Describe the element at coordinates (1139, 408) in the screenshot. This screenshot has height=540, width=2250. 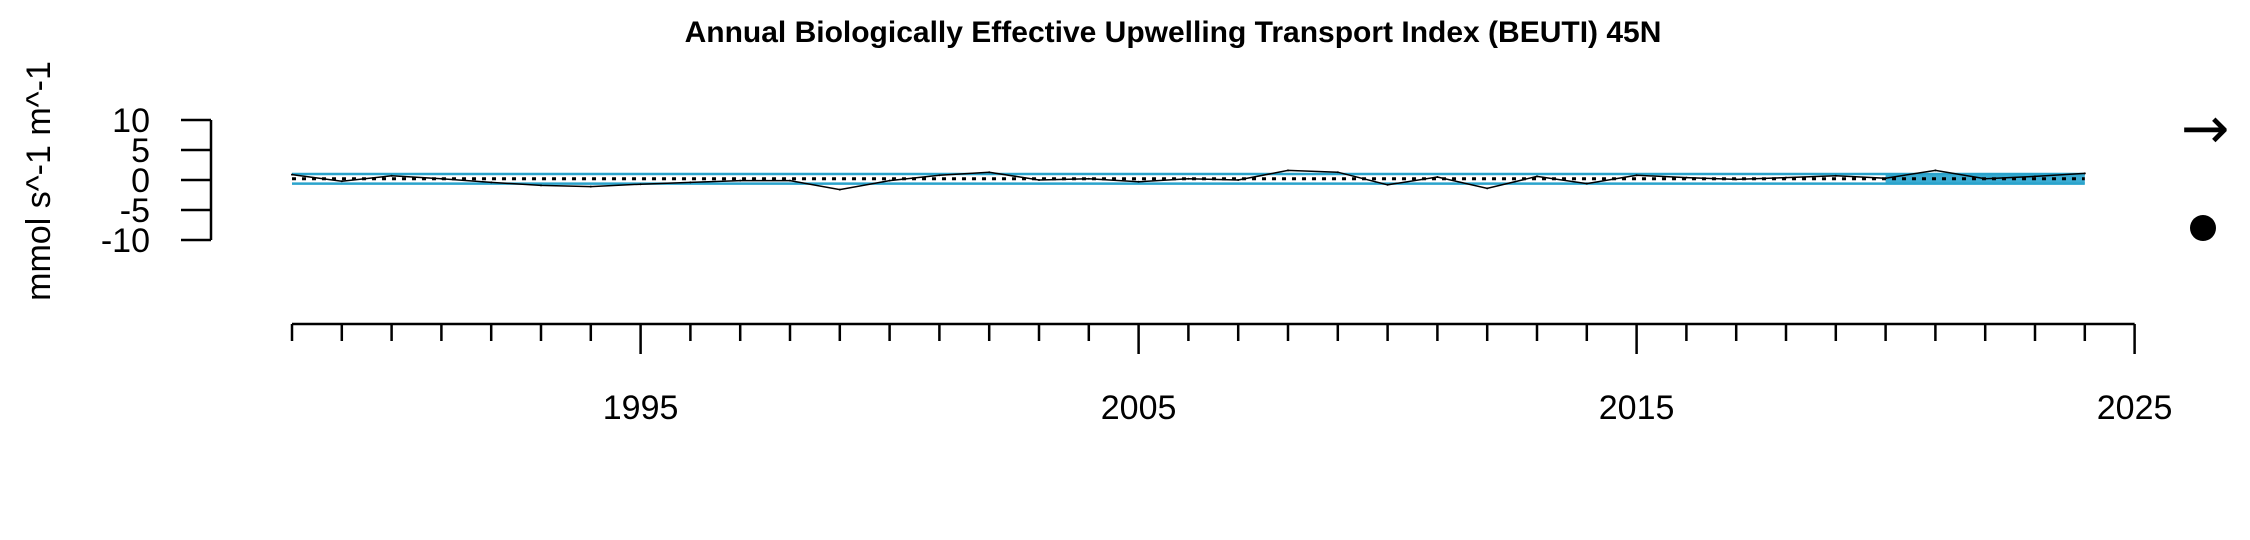
I see `x-tick-label: 2005` at that location.